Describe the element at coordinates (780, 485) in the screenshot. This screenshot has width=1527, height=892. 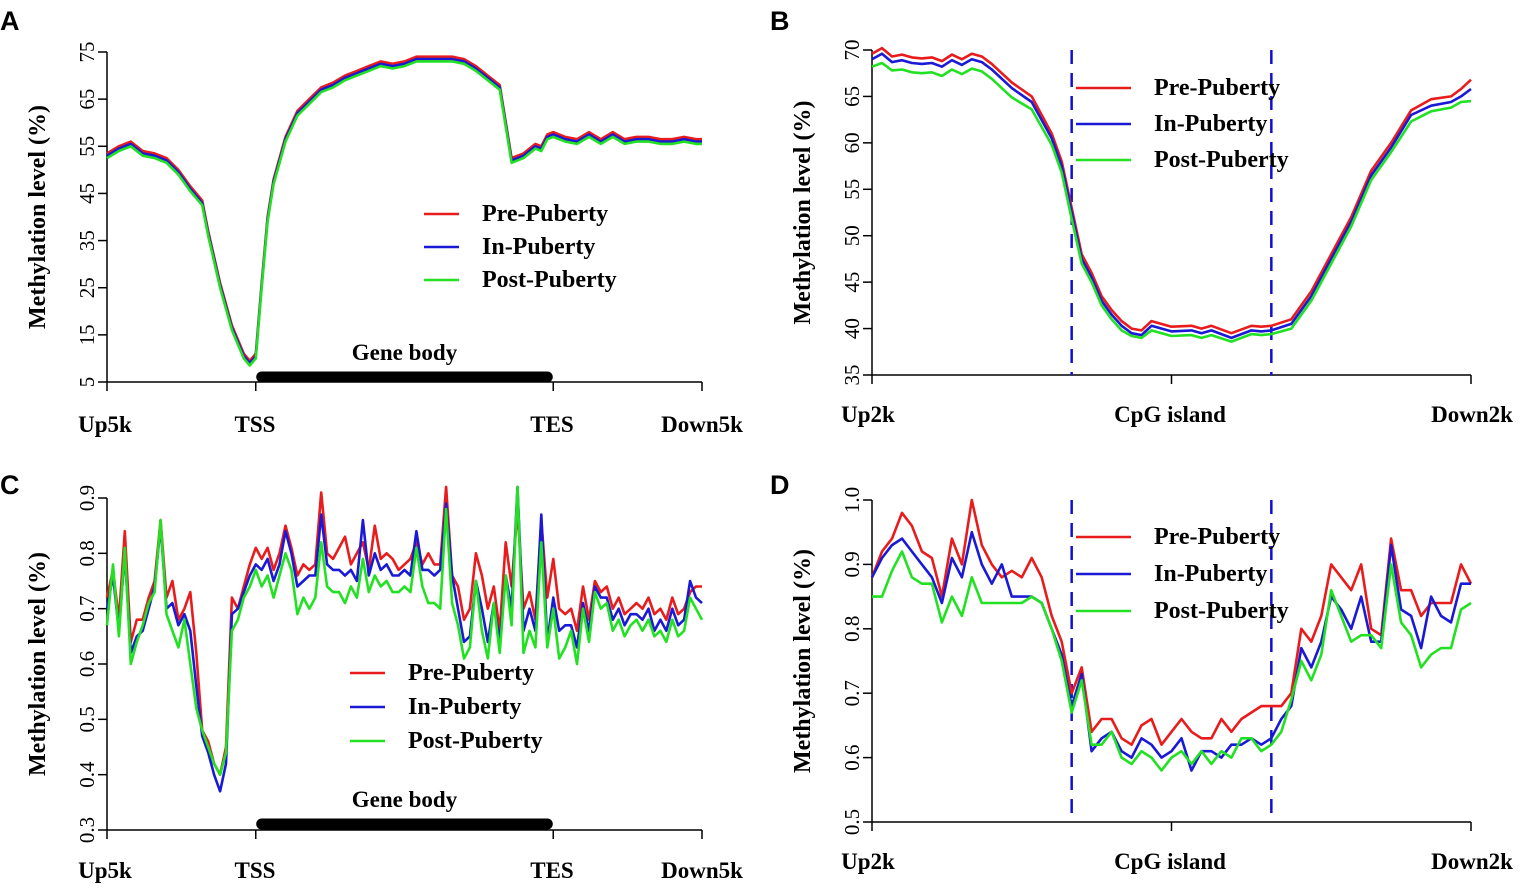
I see `panel-letter: D` at that location.